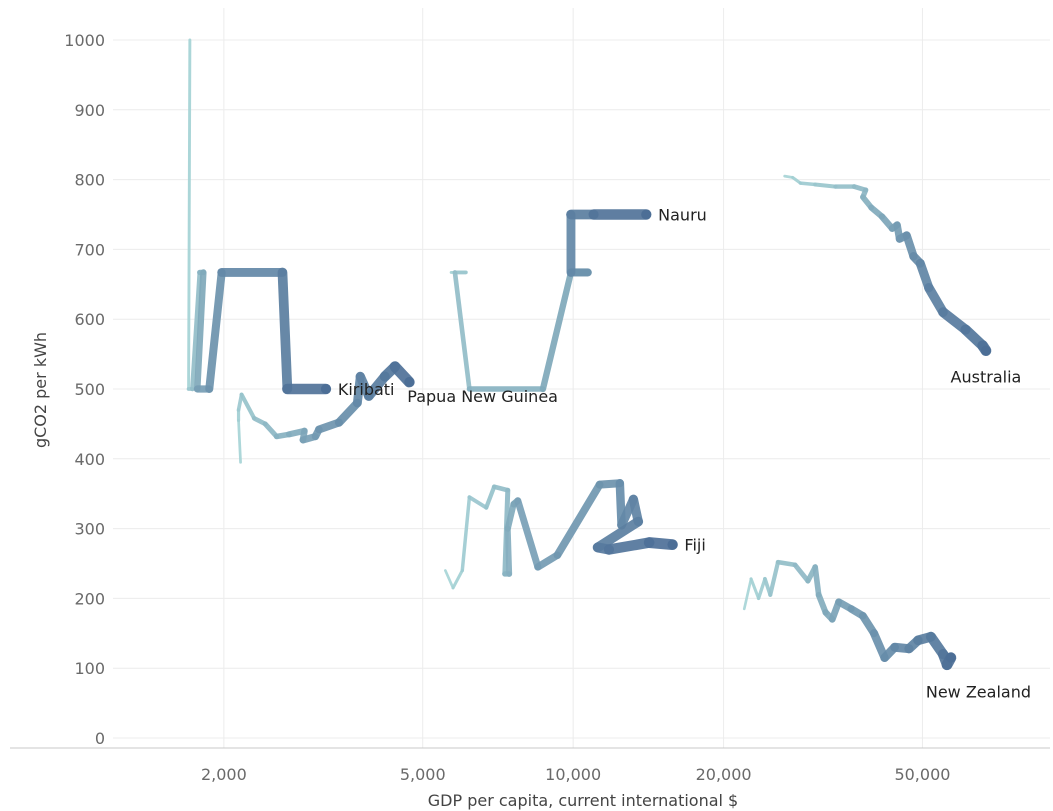 The width and height of the screenshot is (1053, 811). Describe the element at coordinates (887, 265) in the screenshot. I see `series-australia` at that location.